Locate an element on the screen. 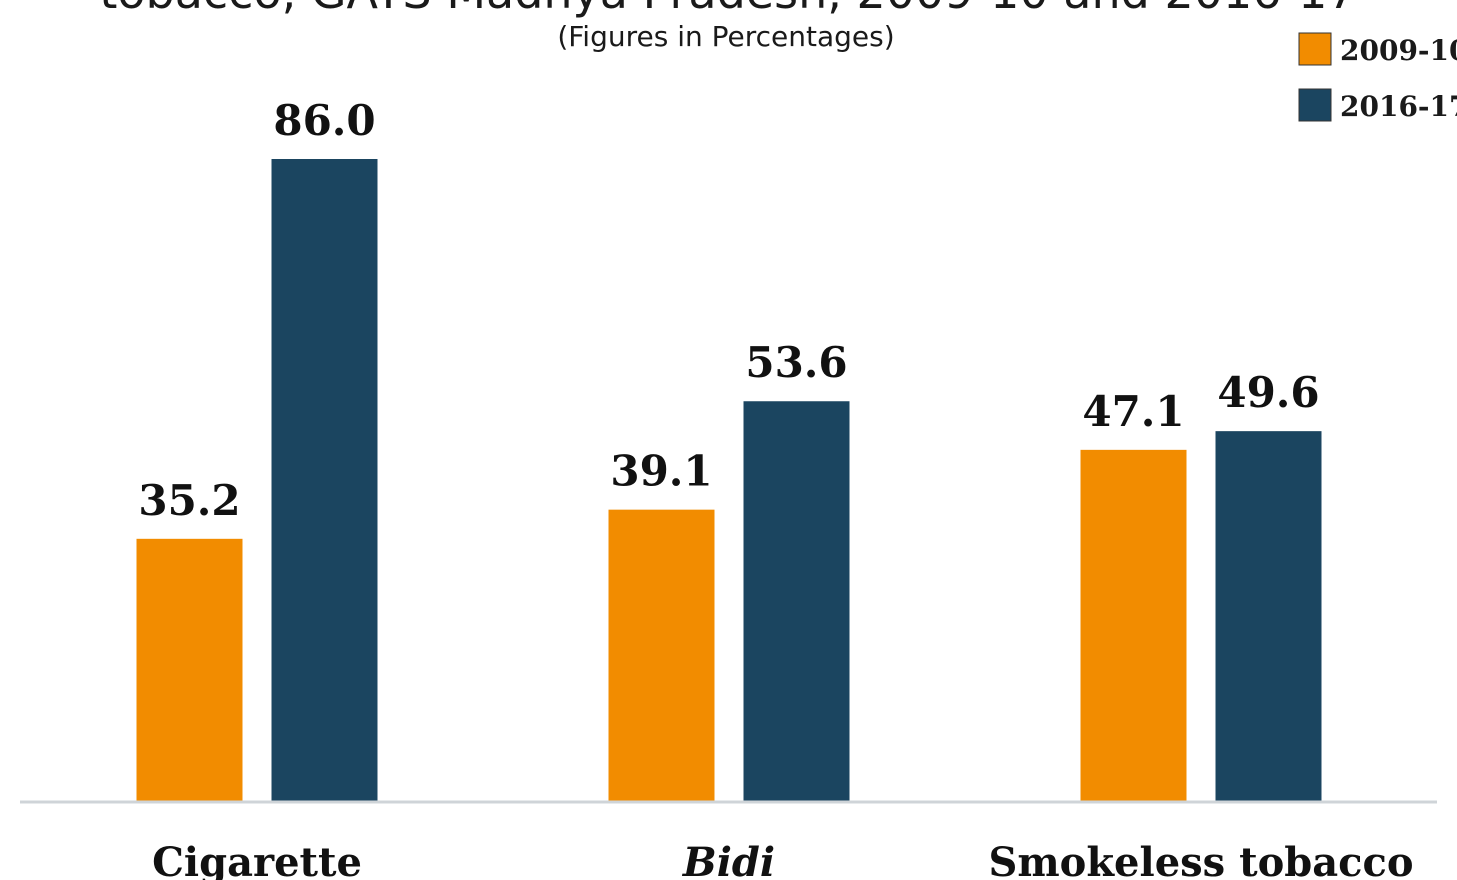 The image size is (1457, 880). category-label: Smokeless tobacco is located at coordinates (1200, 859).